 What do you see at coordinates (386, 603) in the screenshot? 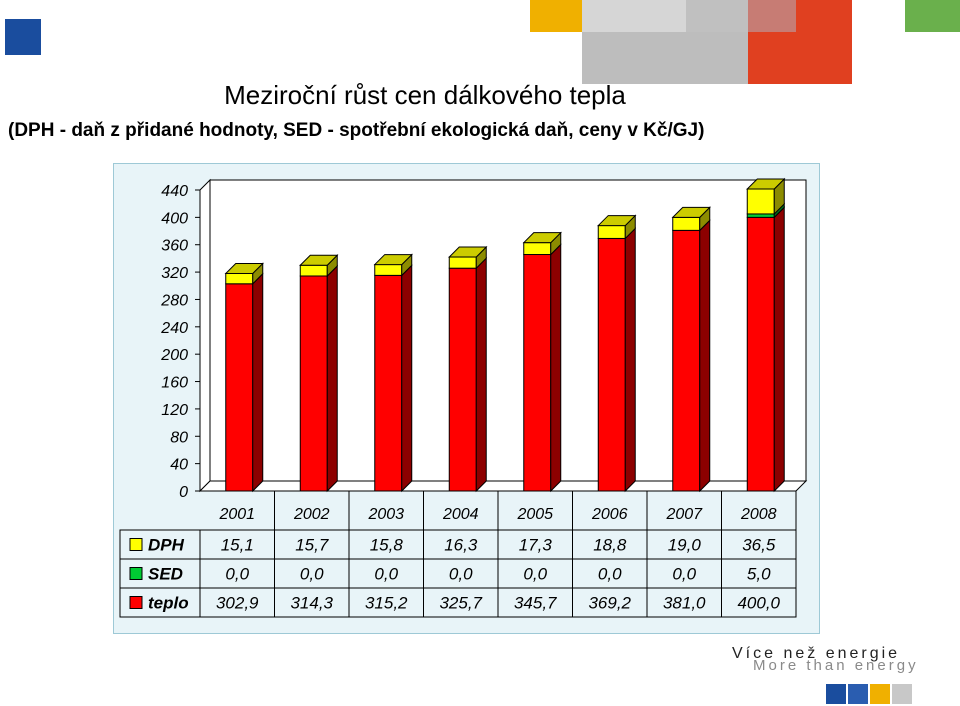
I see `data-table-cell: 315,2` at bounding box center [386, 603].